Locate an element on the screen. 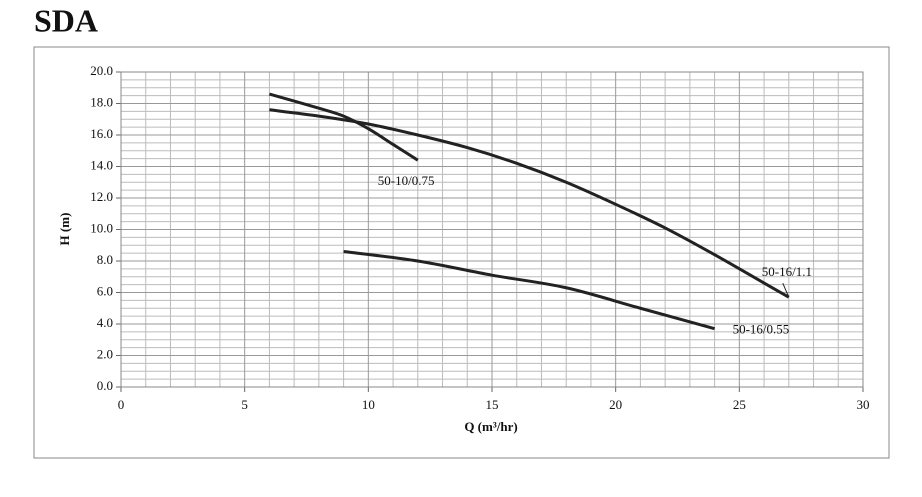  series-label: 50-16/0.55 is located at coordinates (761, 329).